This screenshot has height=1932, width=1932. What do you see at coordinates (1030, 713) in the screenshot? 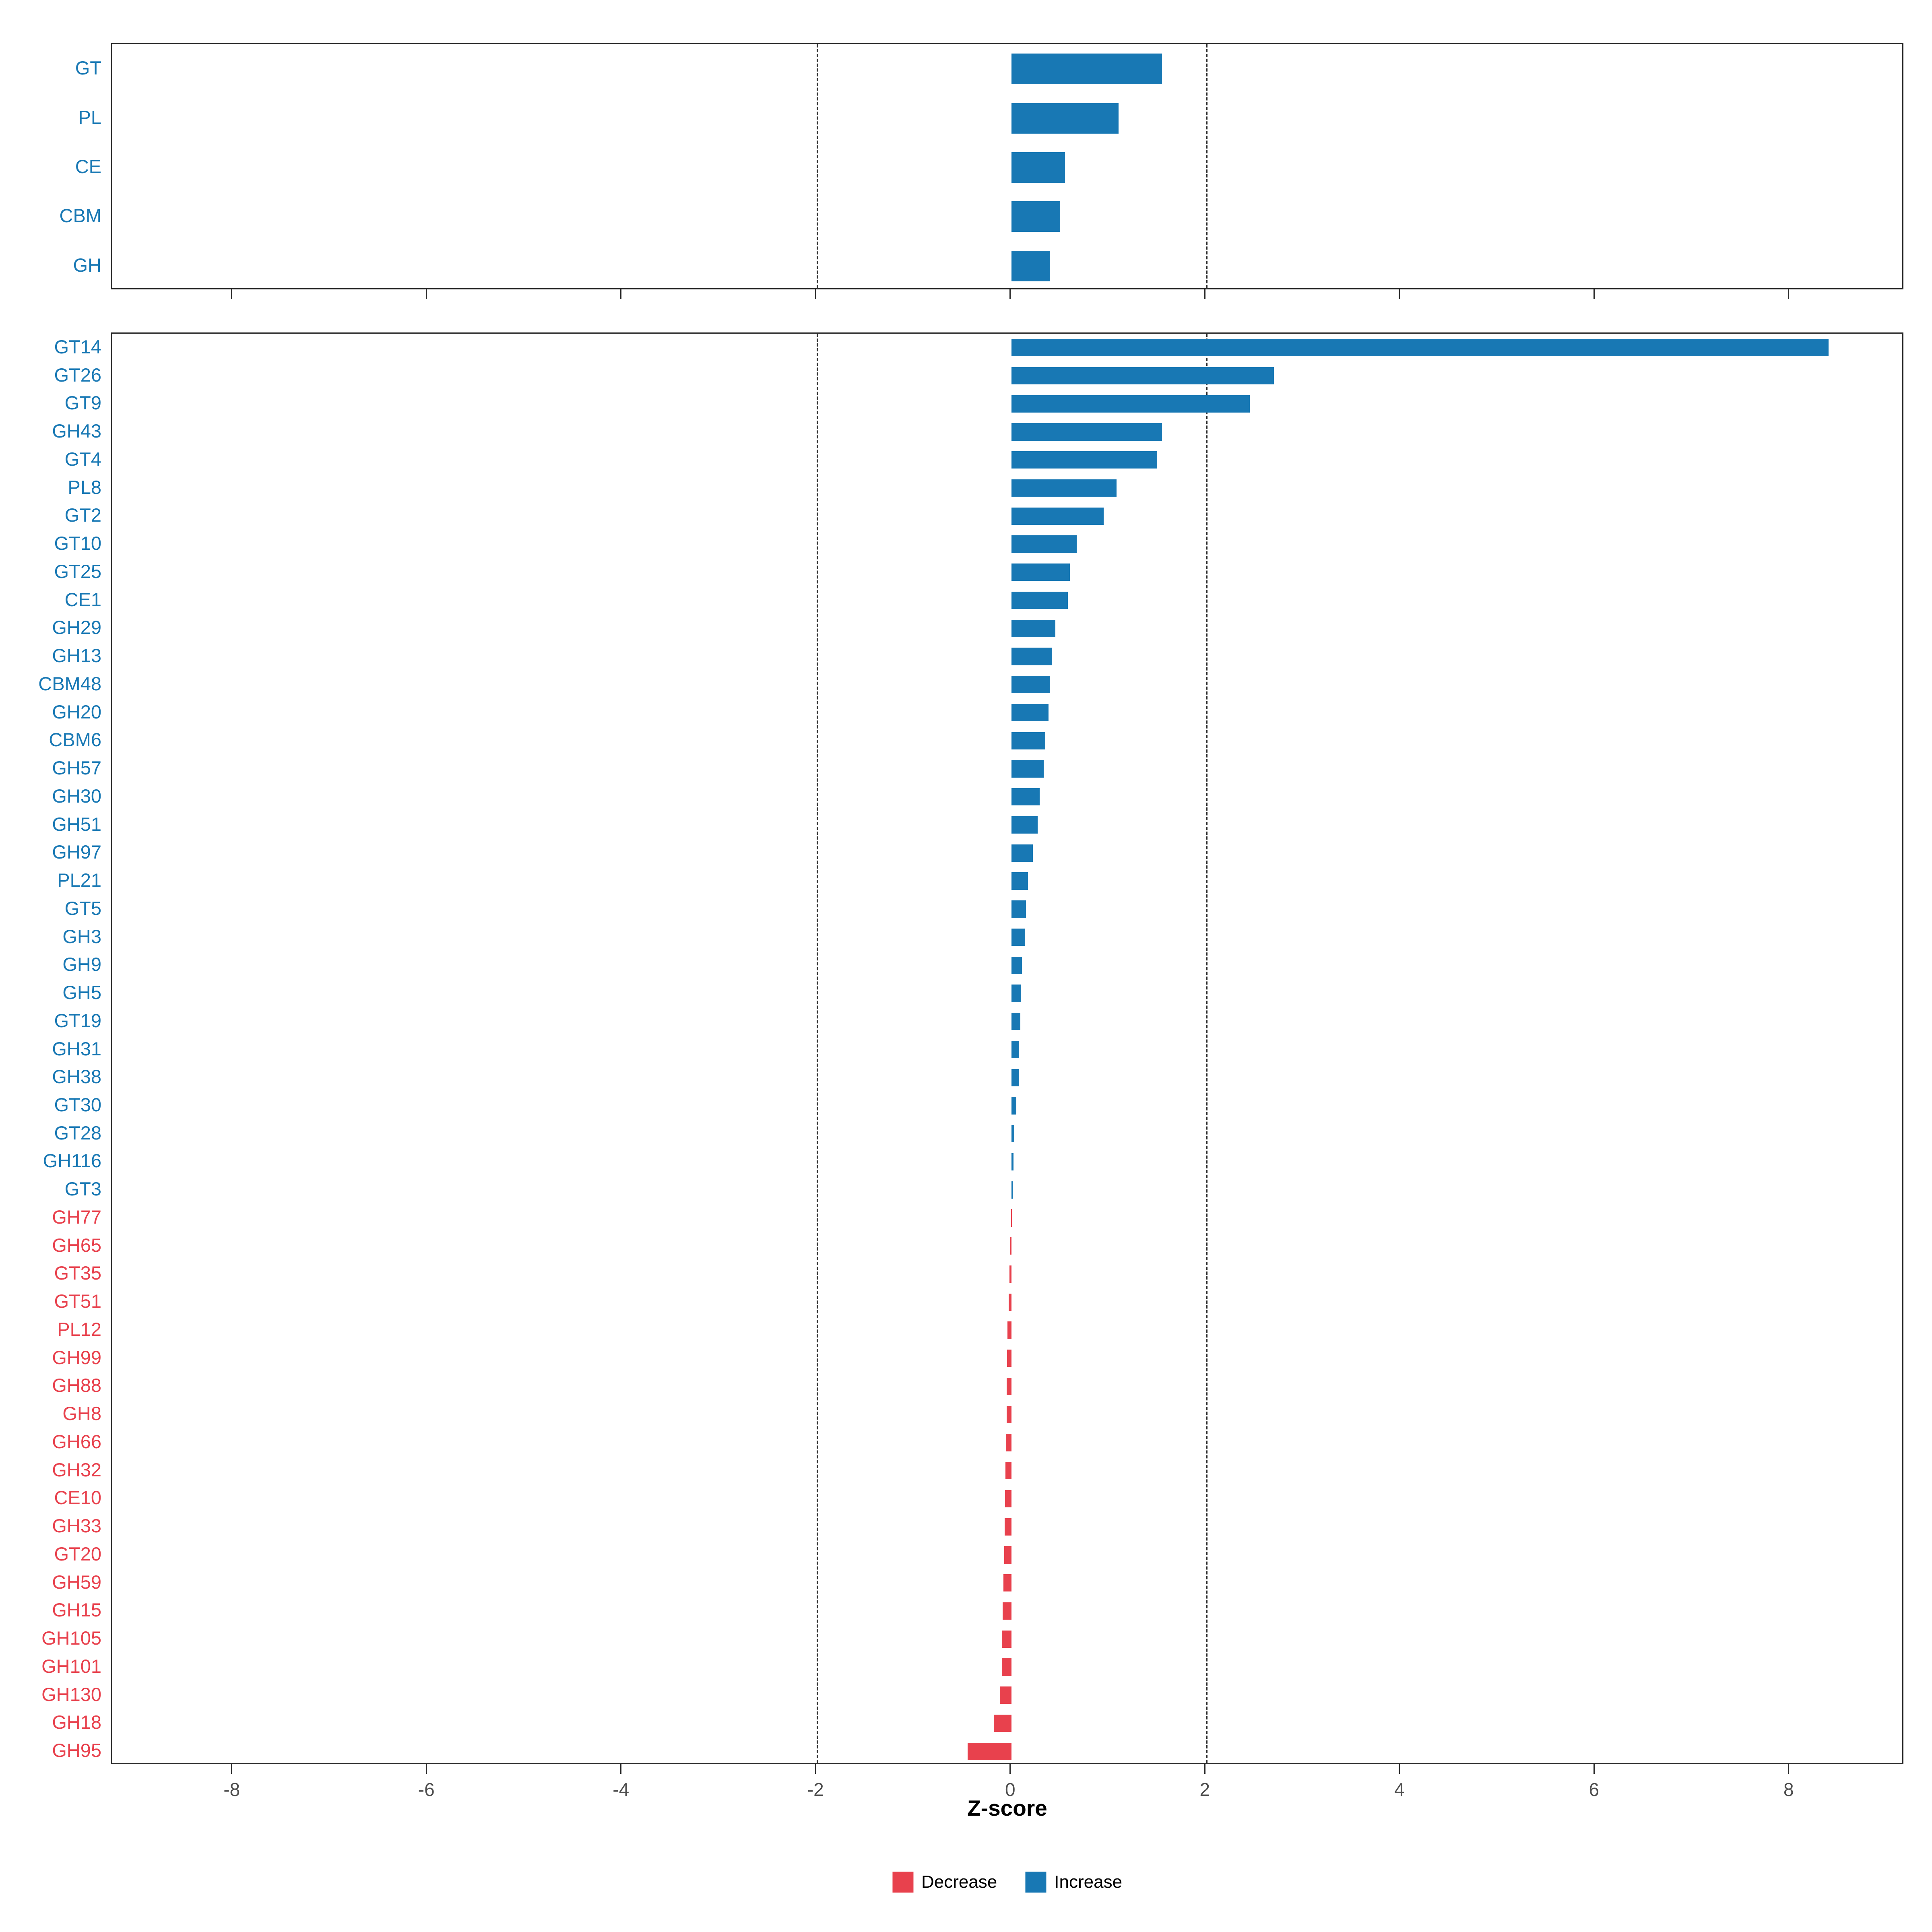
I see `bar-GH20` at bounding box center [1030, 713].